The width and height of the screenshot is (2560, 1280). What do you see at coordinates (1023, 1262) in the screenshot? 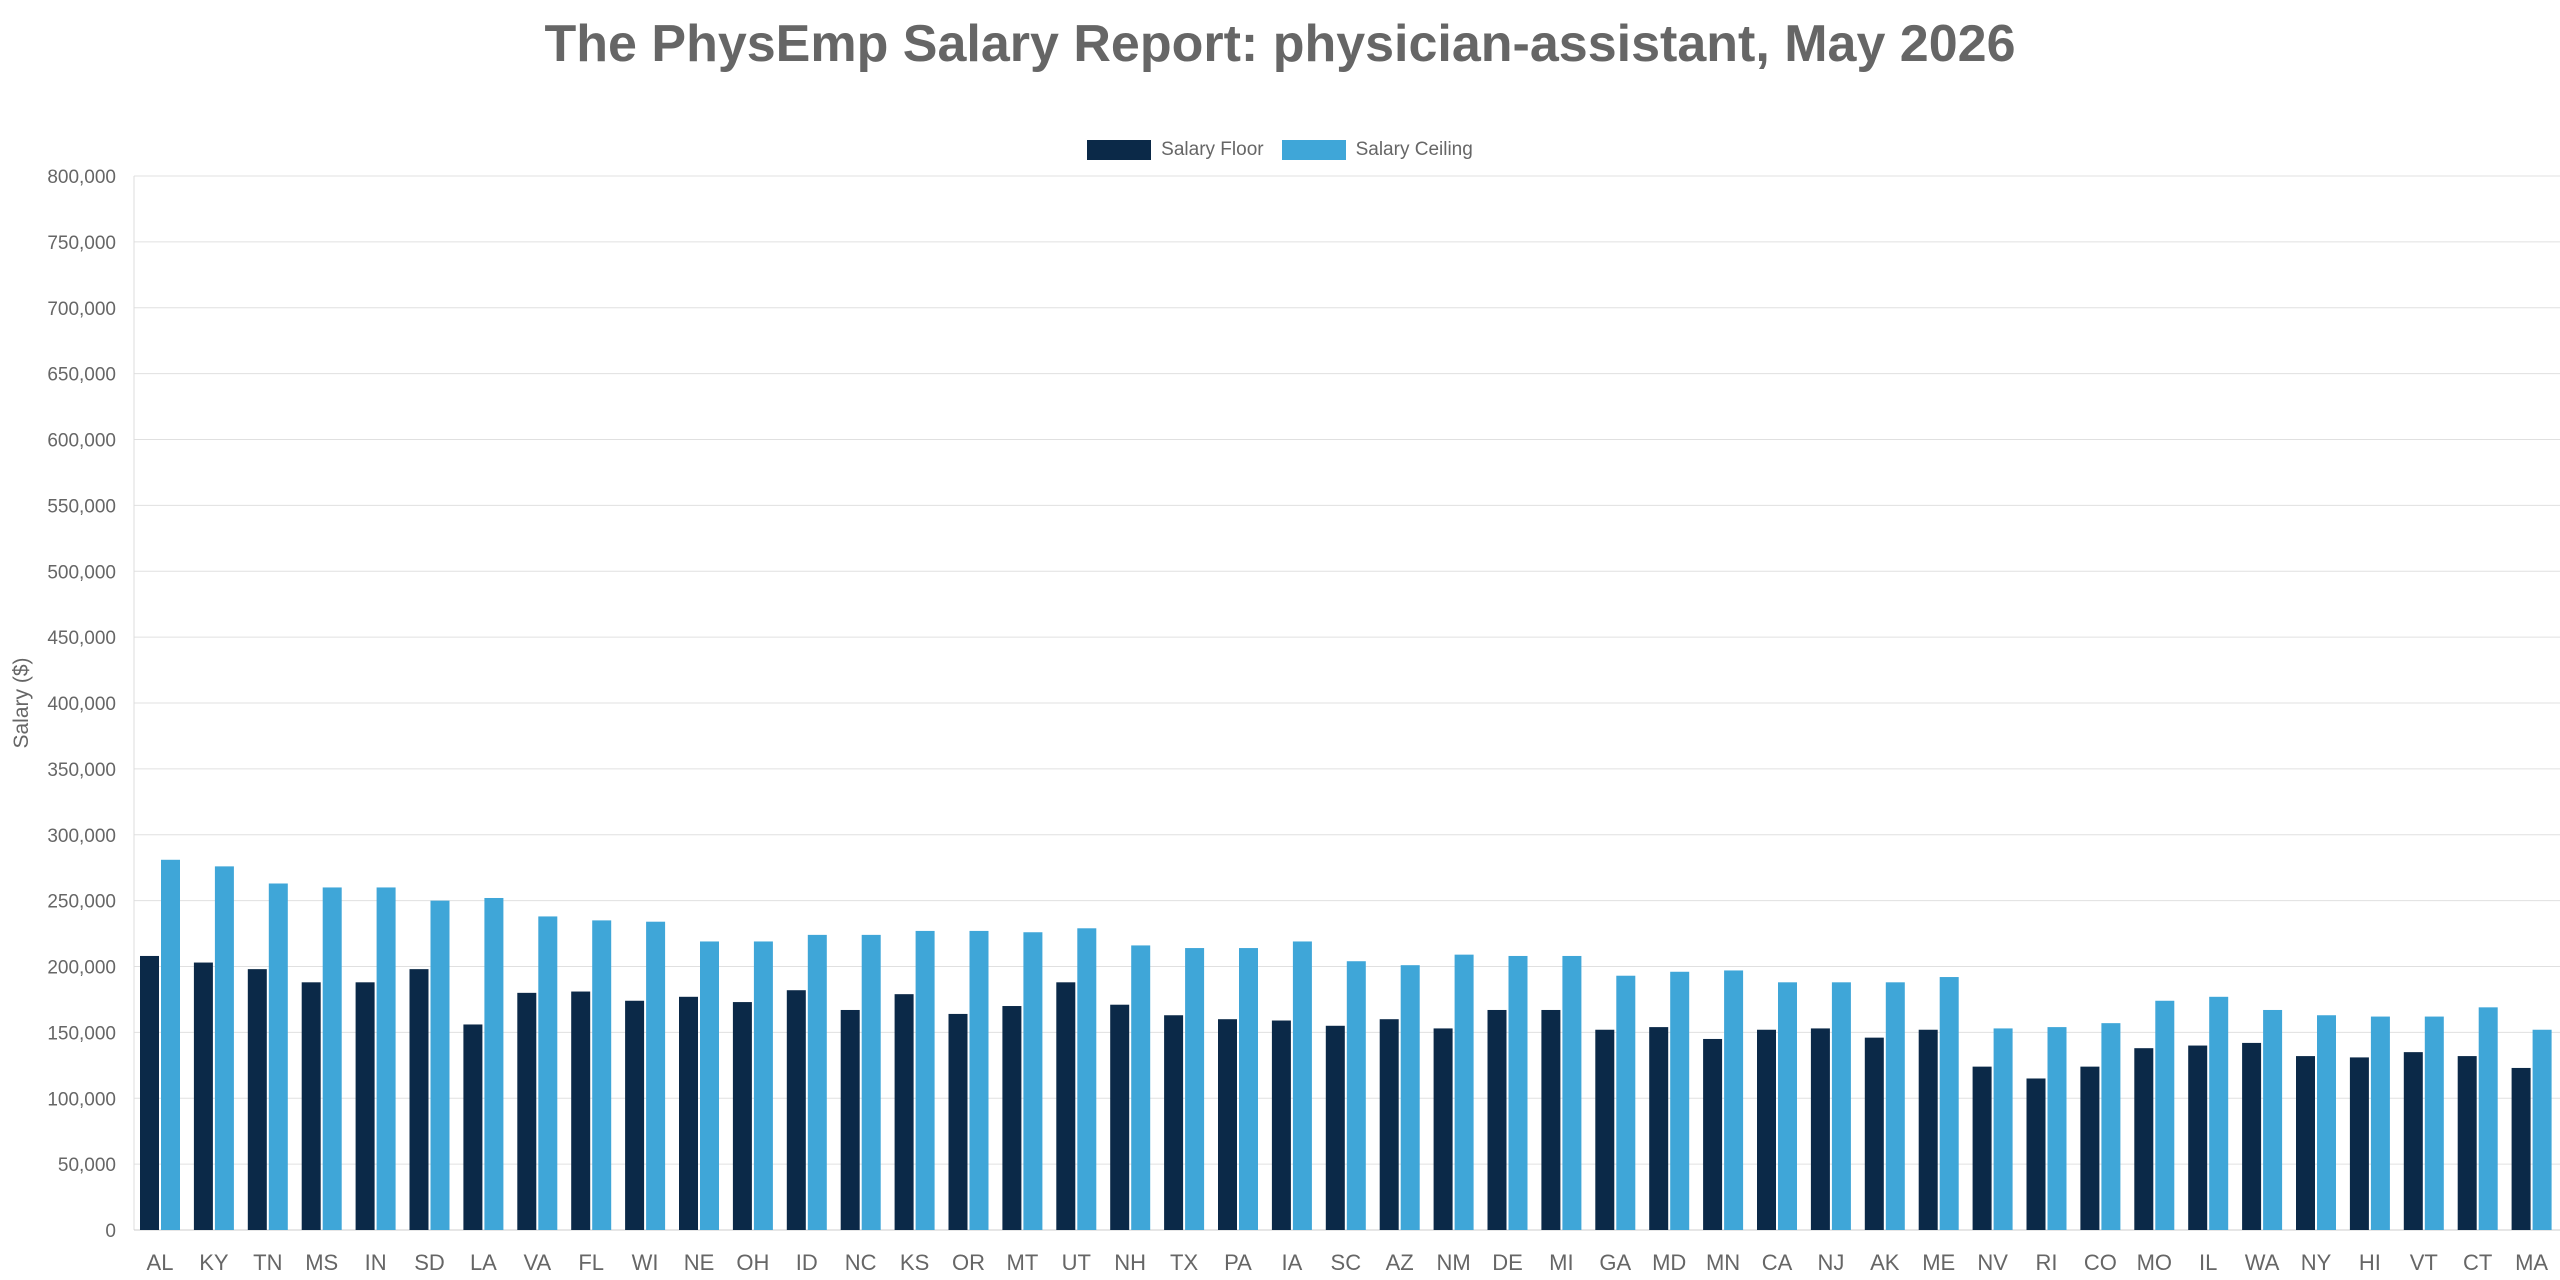
I see `x-tick-label: MT` at bounding box center [1023, 1262].